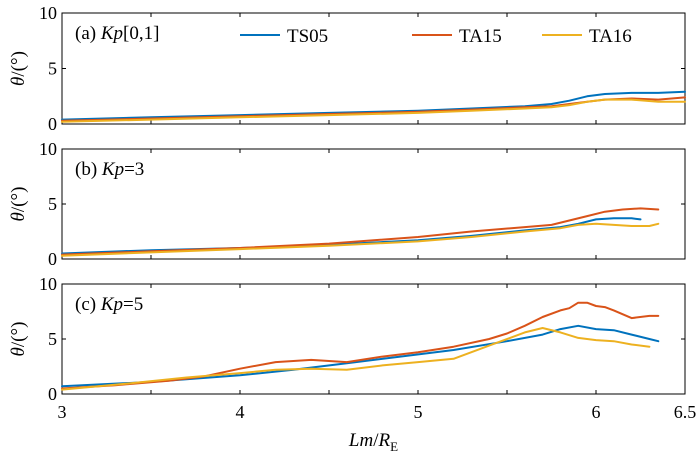 The image size is (700, 456). What do you see at coordinates (307, 36) in the screenshot?
I see `legend-label-ts05: TS05` at bounding box center [307, 36].